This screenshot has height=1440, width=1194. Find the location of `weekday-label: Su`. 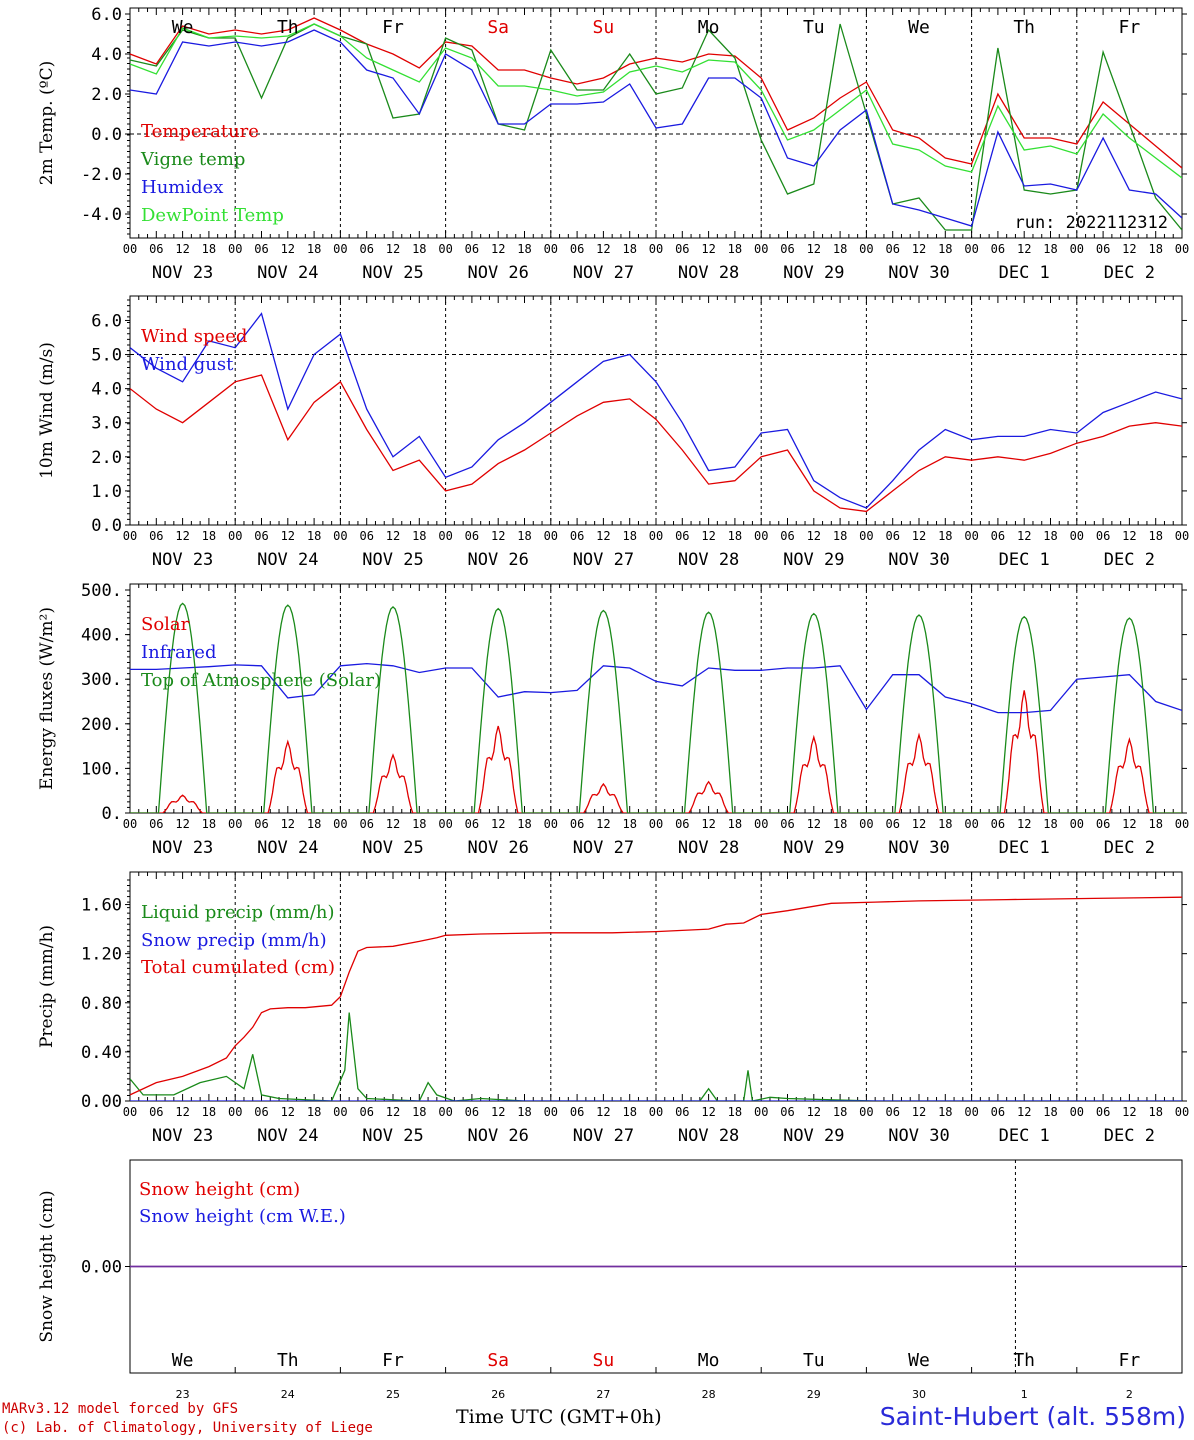

weekday-label: Su is located at coordinates (604, 1360).